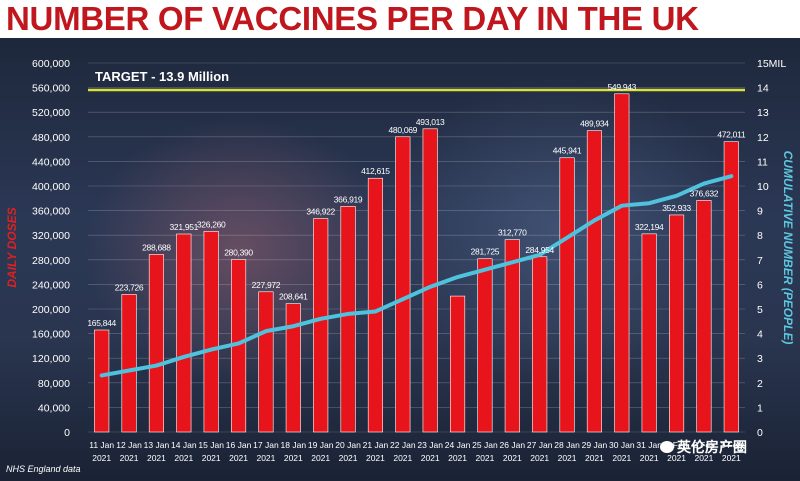 The width and height of the screenshot is (800, 481). I want to click on y2-tick-label: 9, so click(760, 212).